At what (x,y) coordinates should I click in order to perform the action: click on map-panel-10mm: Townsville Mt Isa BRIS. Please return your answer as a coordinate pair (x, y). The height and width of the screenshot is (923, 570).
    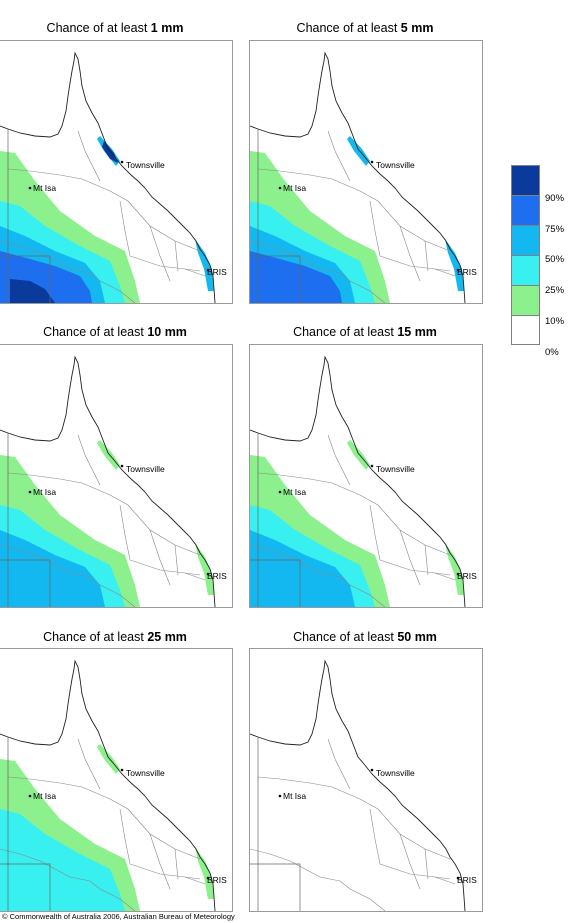
    Looking at the image, I should click on (116, 476).